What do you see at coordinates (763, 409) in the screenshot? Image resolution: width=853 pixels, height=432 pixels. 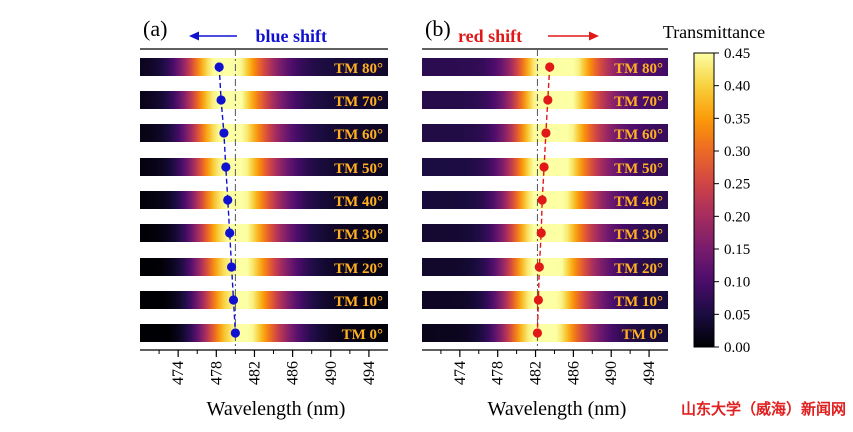 I see `watermark-text: 山东大学（威海）新闻网` at bounding box center [763, 409].